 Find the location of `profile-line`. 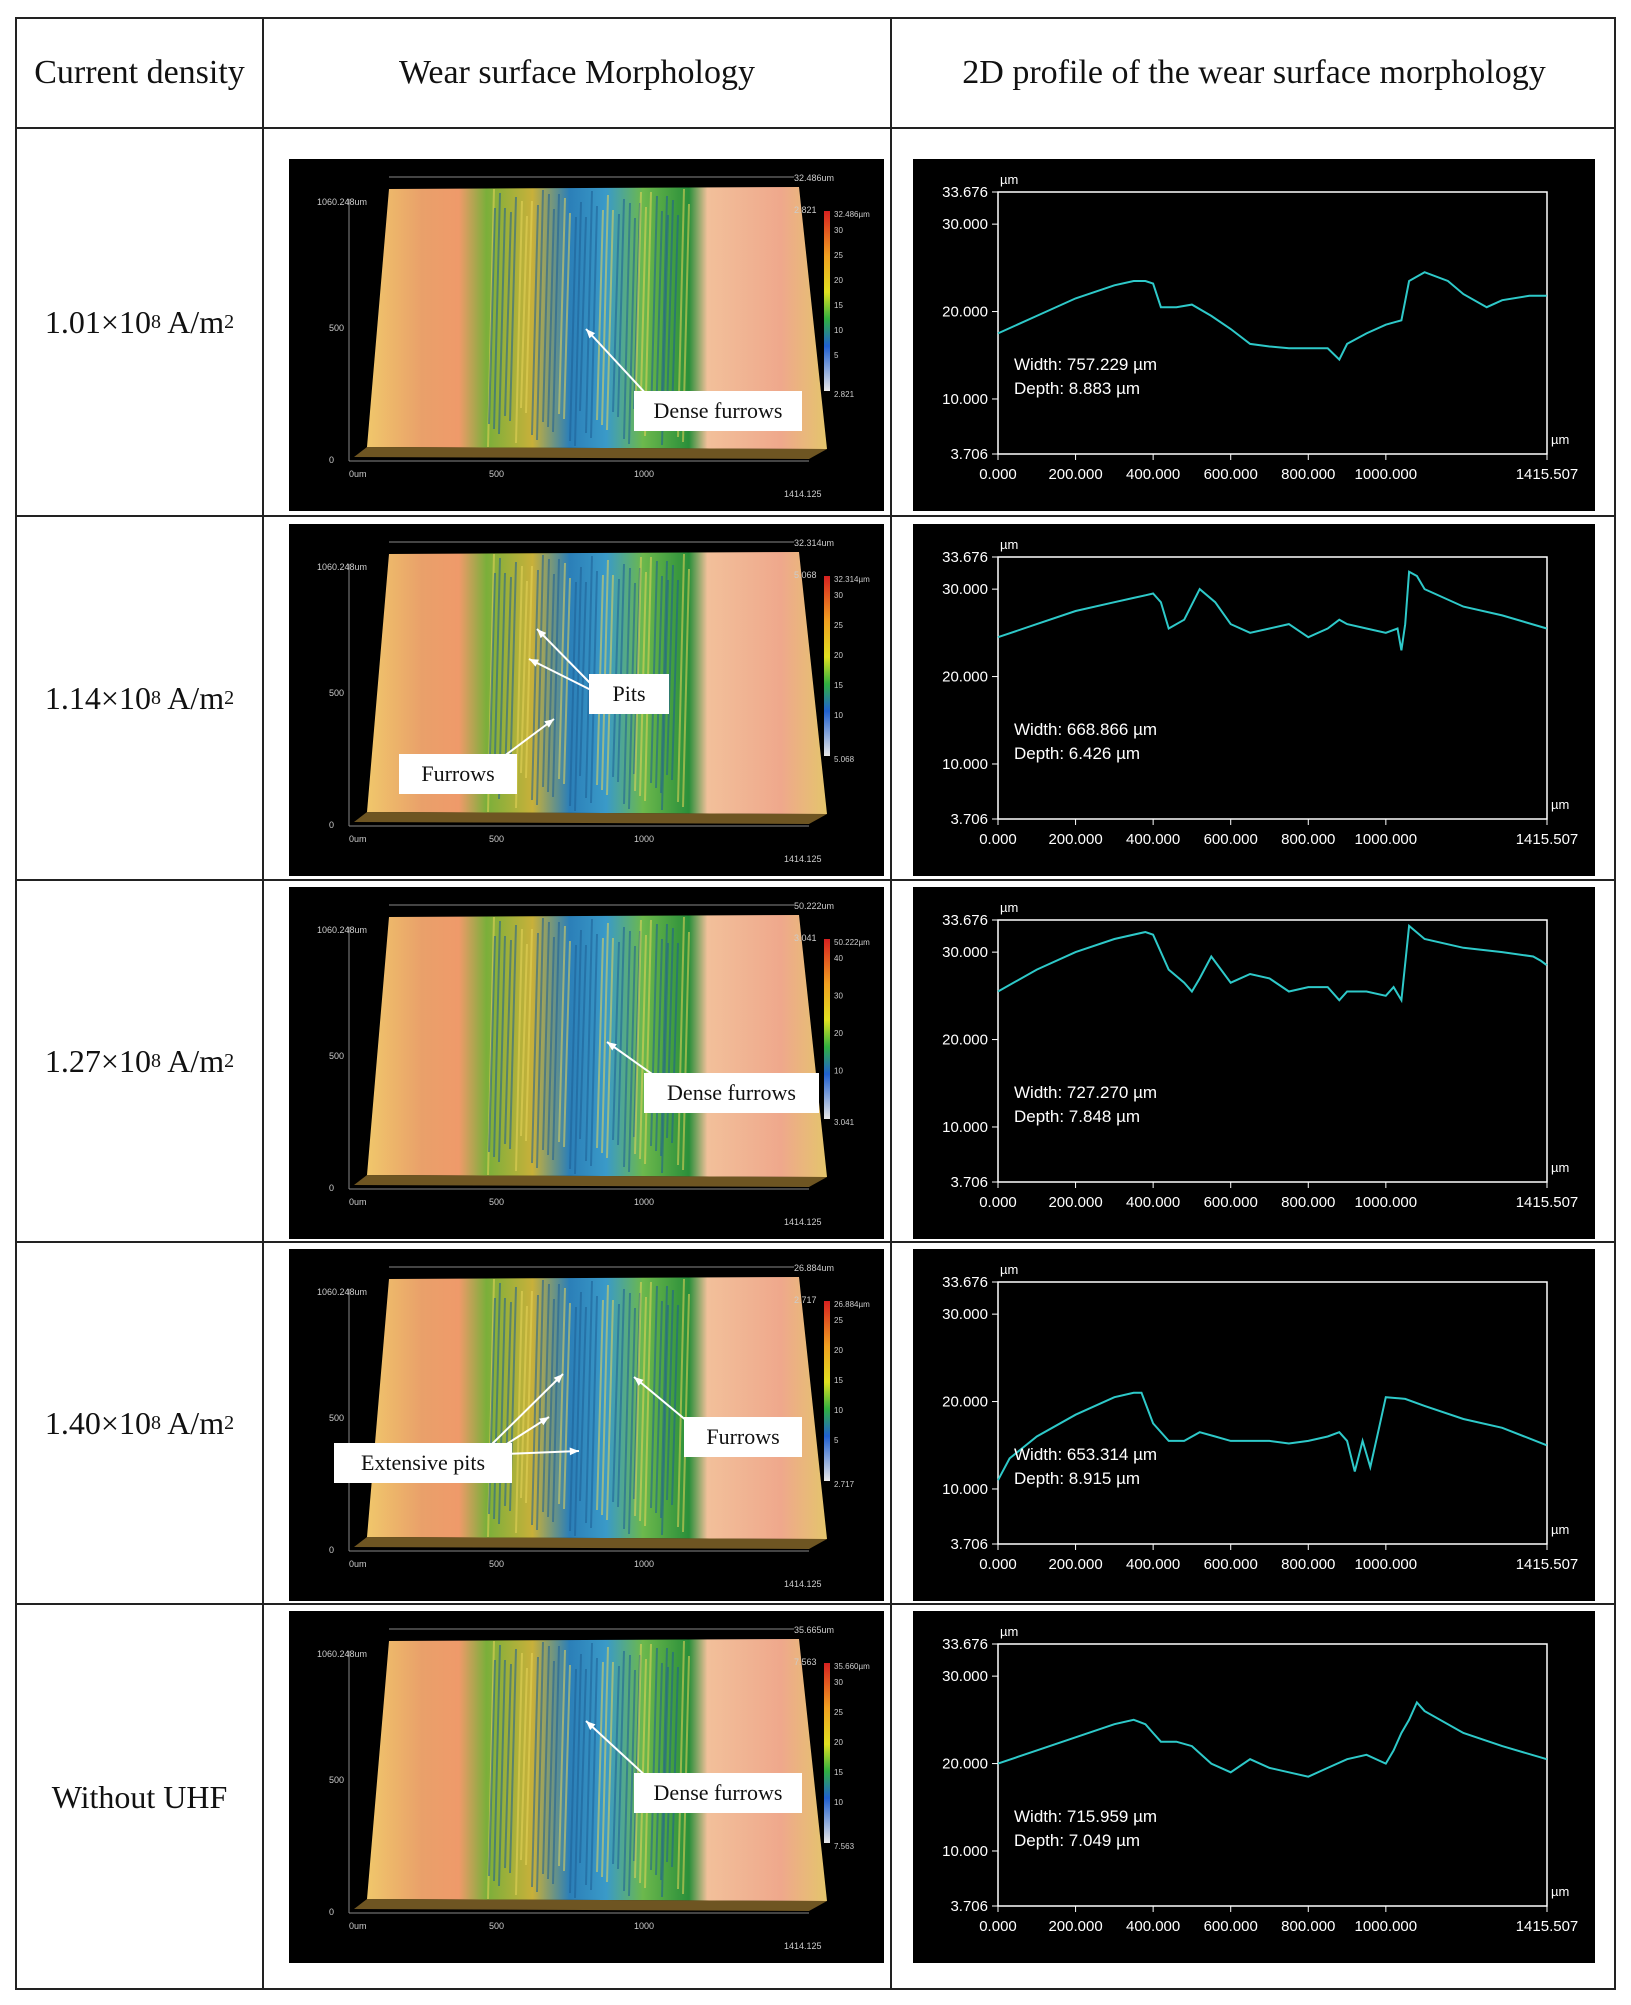

profile-line is located at coordinates (1272, 610).